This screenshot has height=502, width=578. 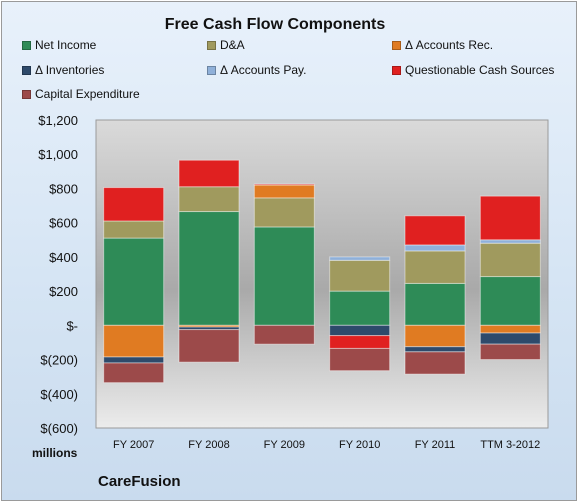 I want to click on y-tick-label: $1,000, so click(x=58, y=154).